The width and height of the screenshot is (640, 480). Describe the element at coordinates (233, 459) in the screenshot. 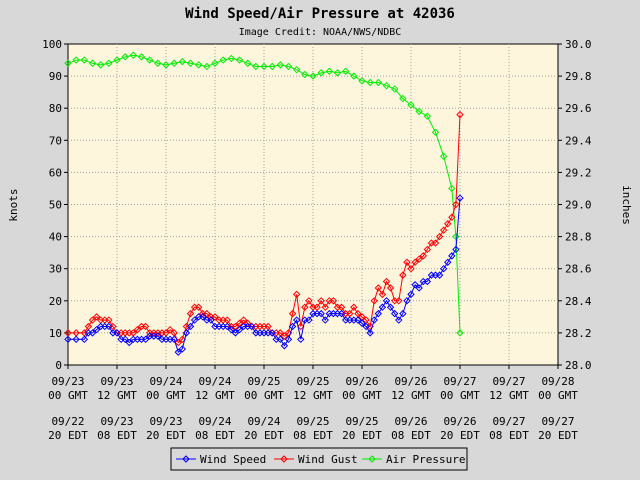

I see `legend-label: Wind Speed` at that location.